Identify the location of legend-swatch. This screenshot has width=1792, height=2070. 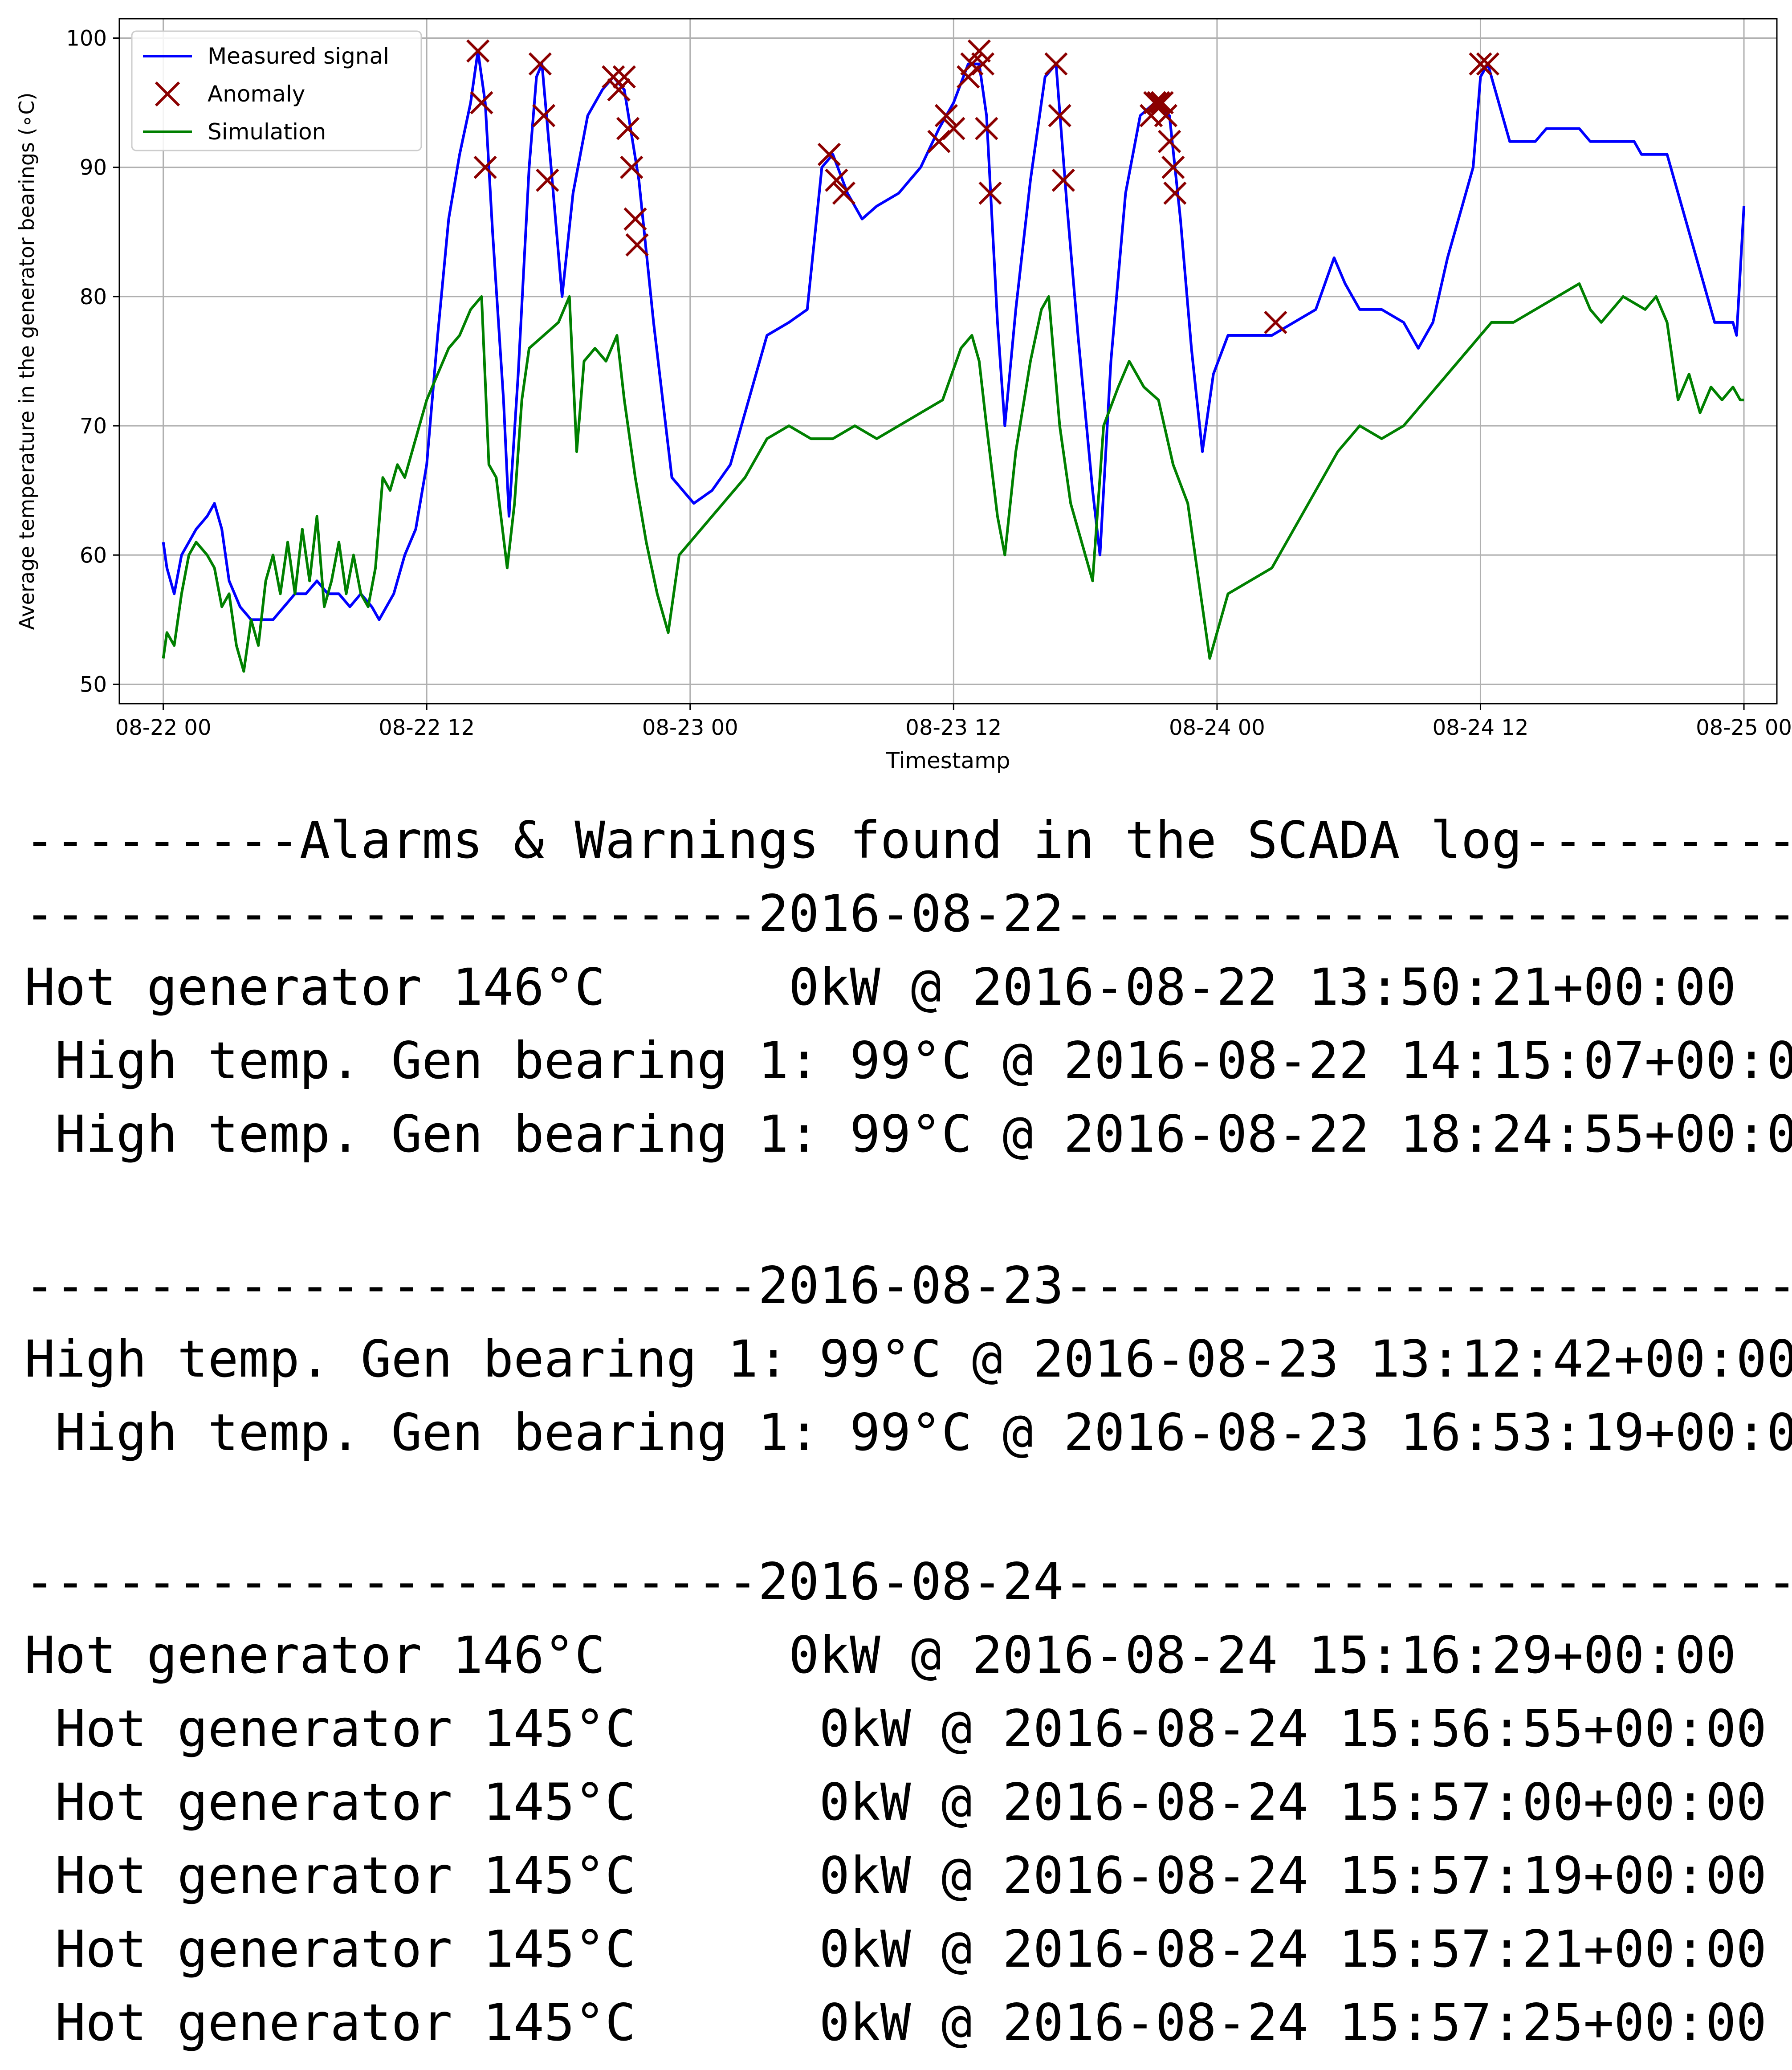
(168, 94).